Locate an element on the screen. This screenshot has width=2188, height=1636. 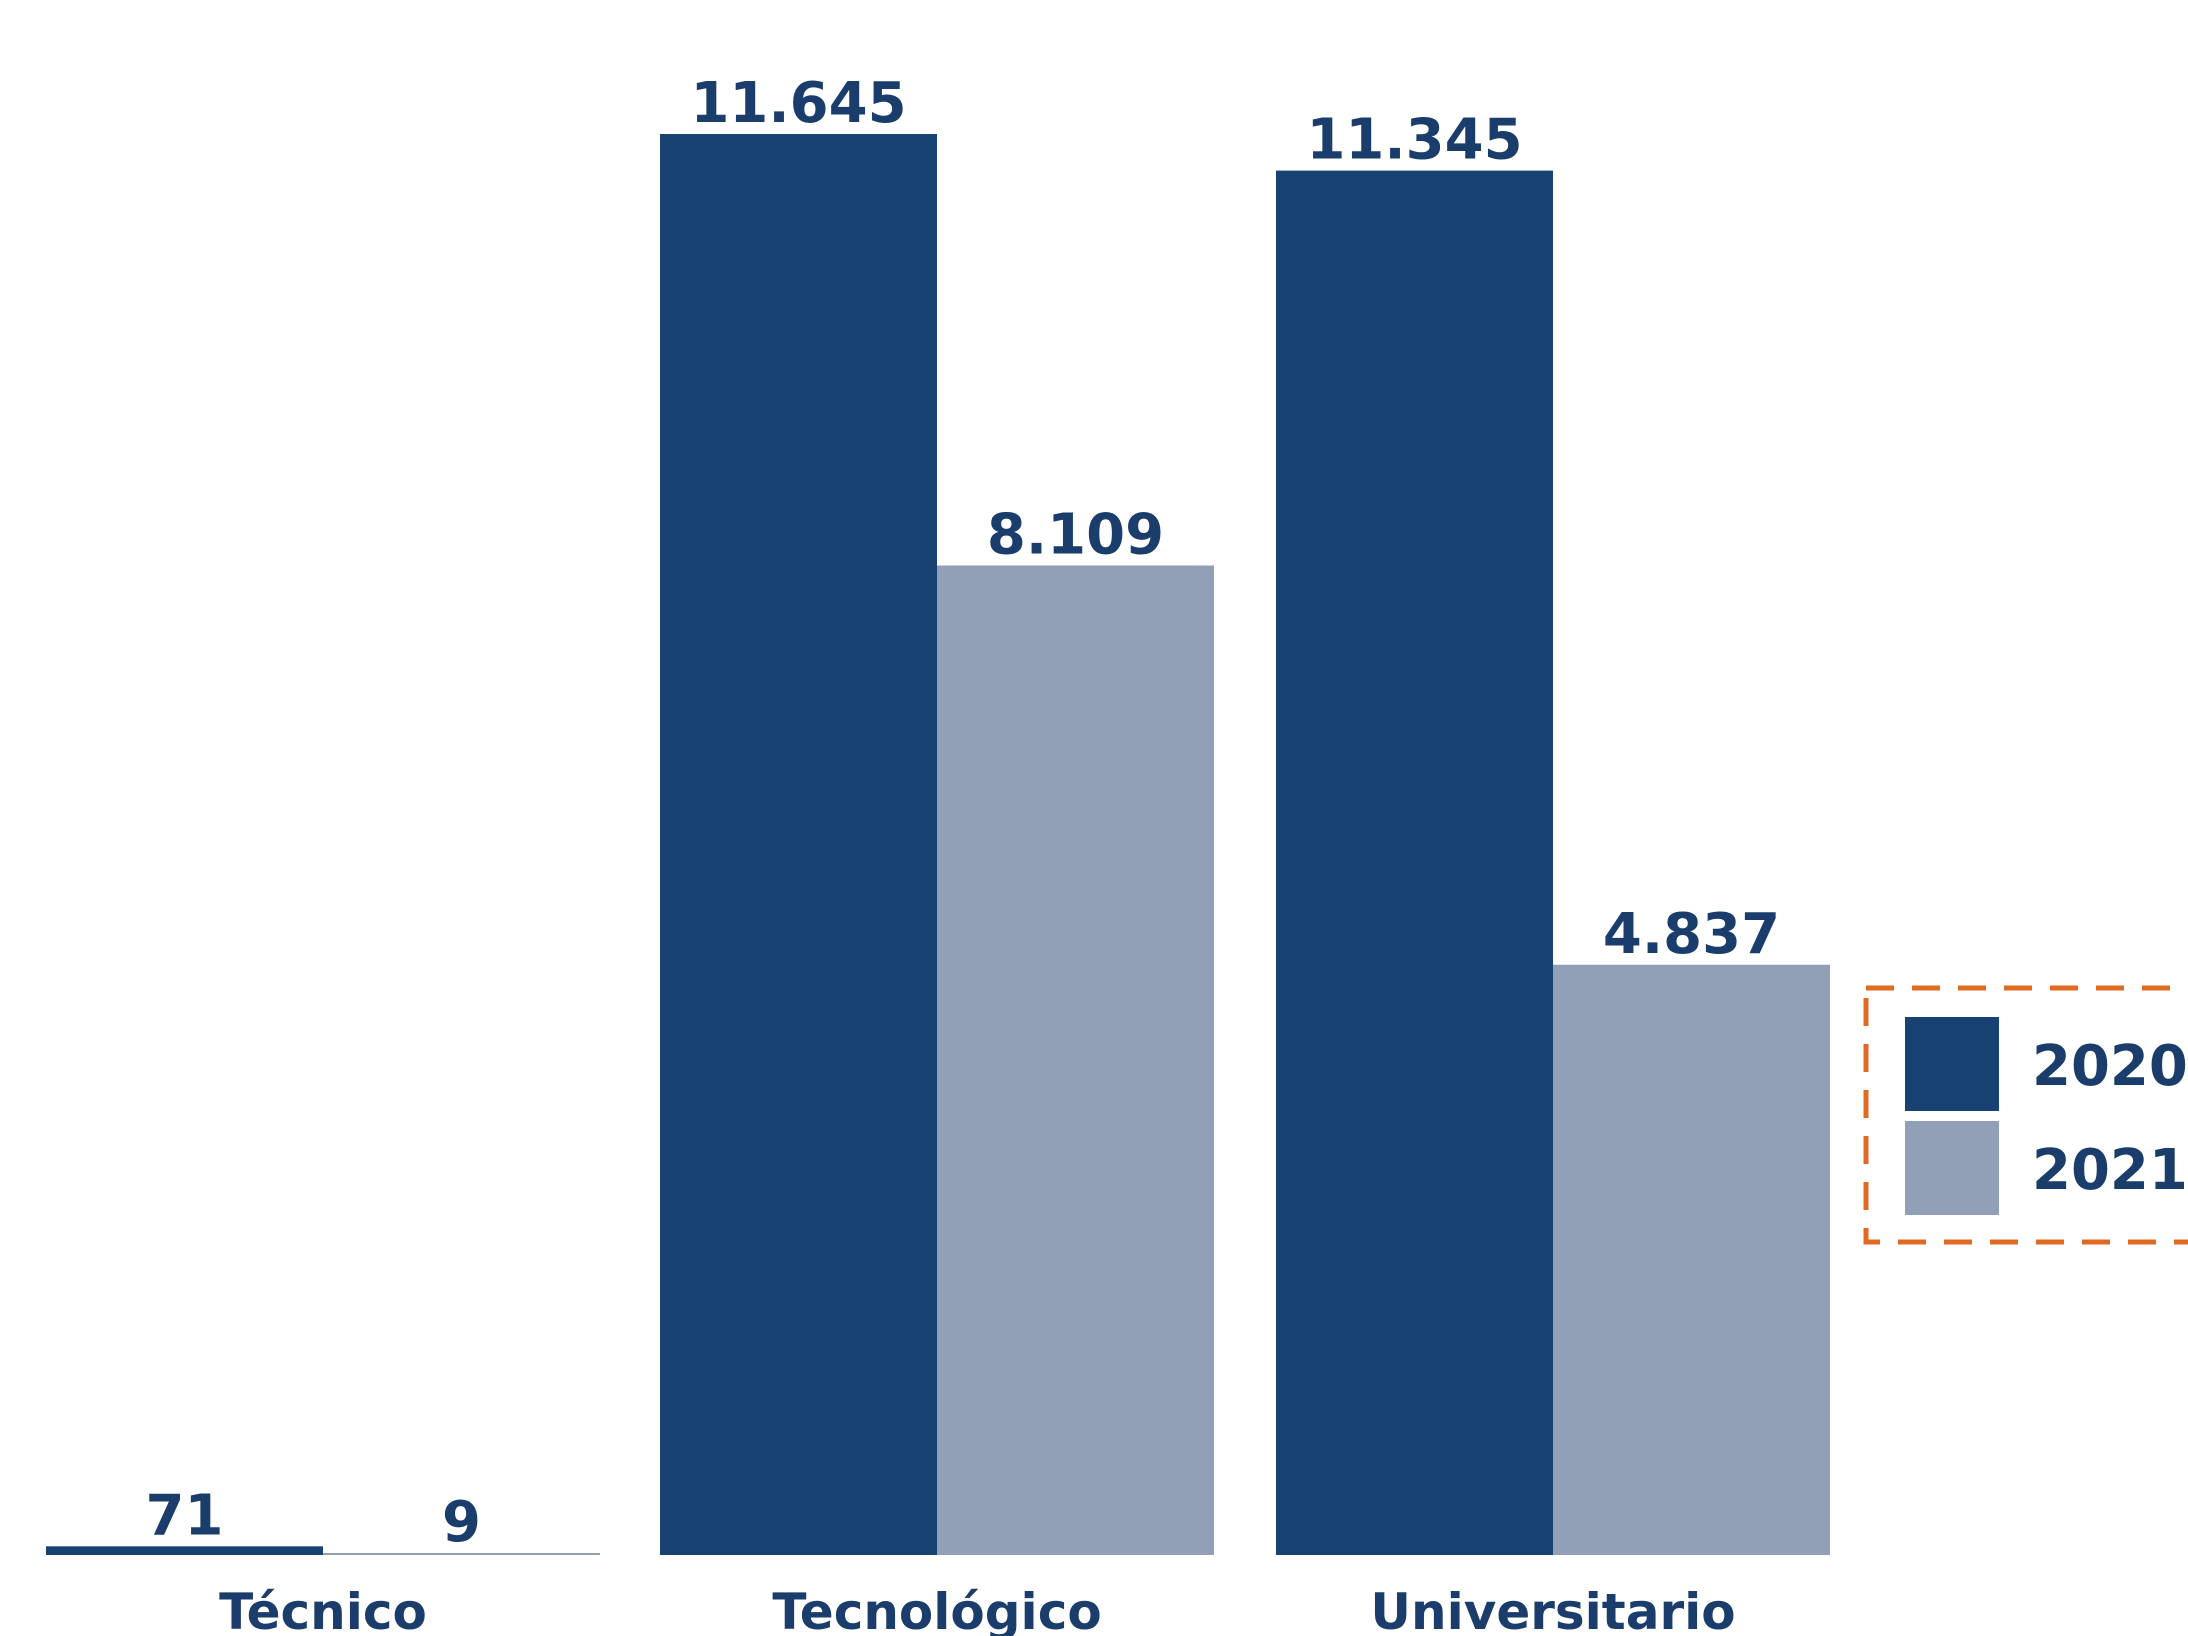
value-label-tecnico-2020: 71 is located at coordinates (185, 1515).